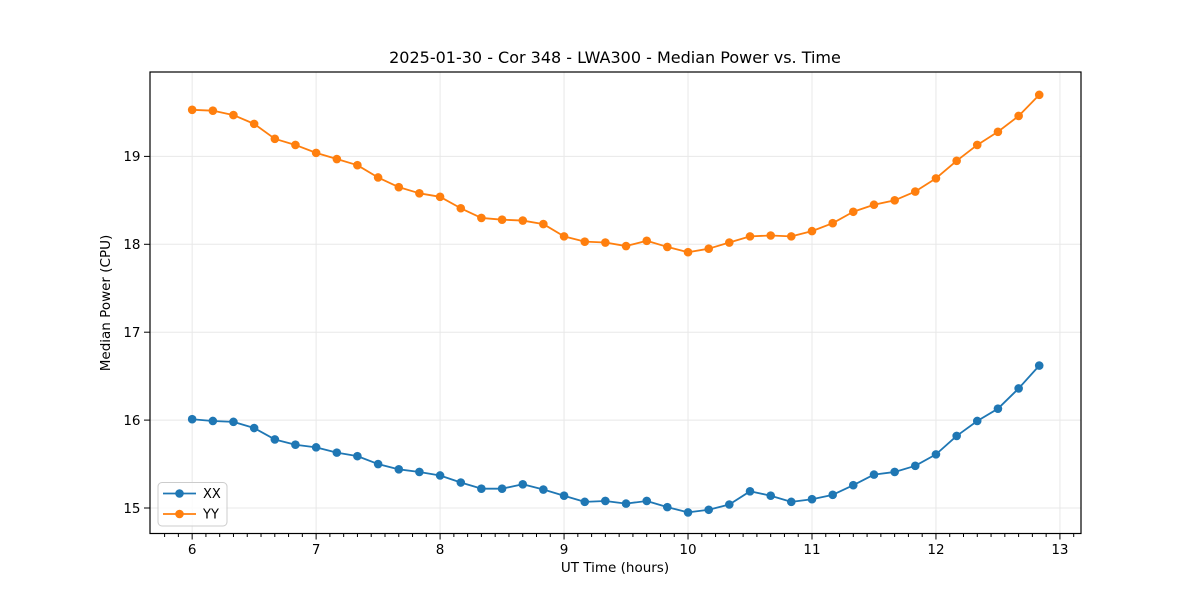 The width and height of the screenshot is (1200, 600). Describe the element at coordinates (106, 303) in the screenshot. I see `y-axis-label: Median Power (CPU)` at that location.